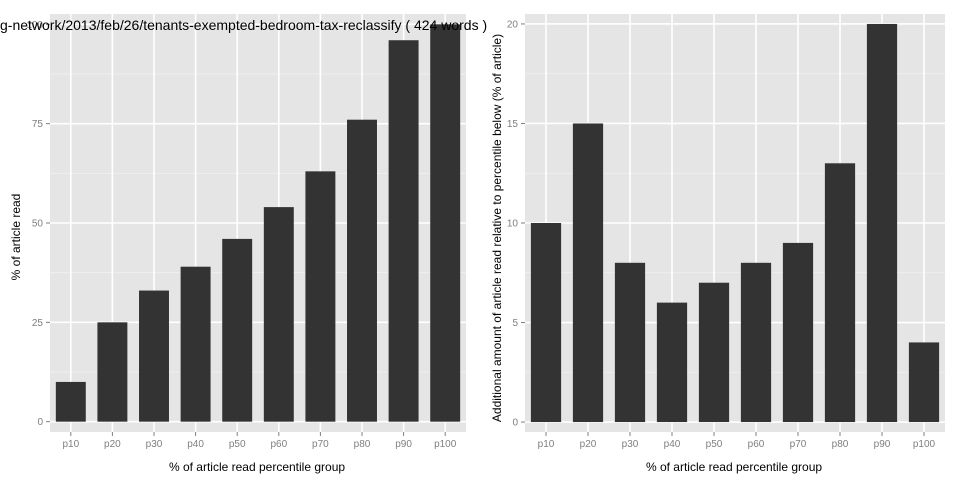 This screenshot has height=485, width=960. I want to click on left-chart-x-tick-label: p70, so click(320, 444).